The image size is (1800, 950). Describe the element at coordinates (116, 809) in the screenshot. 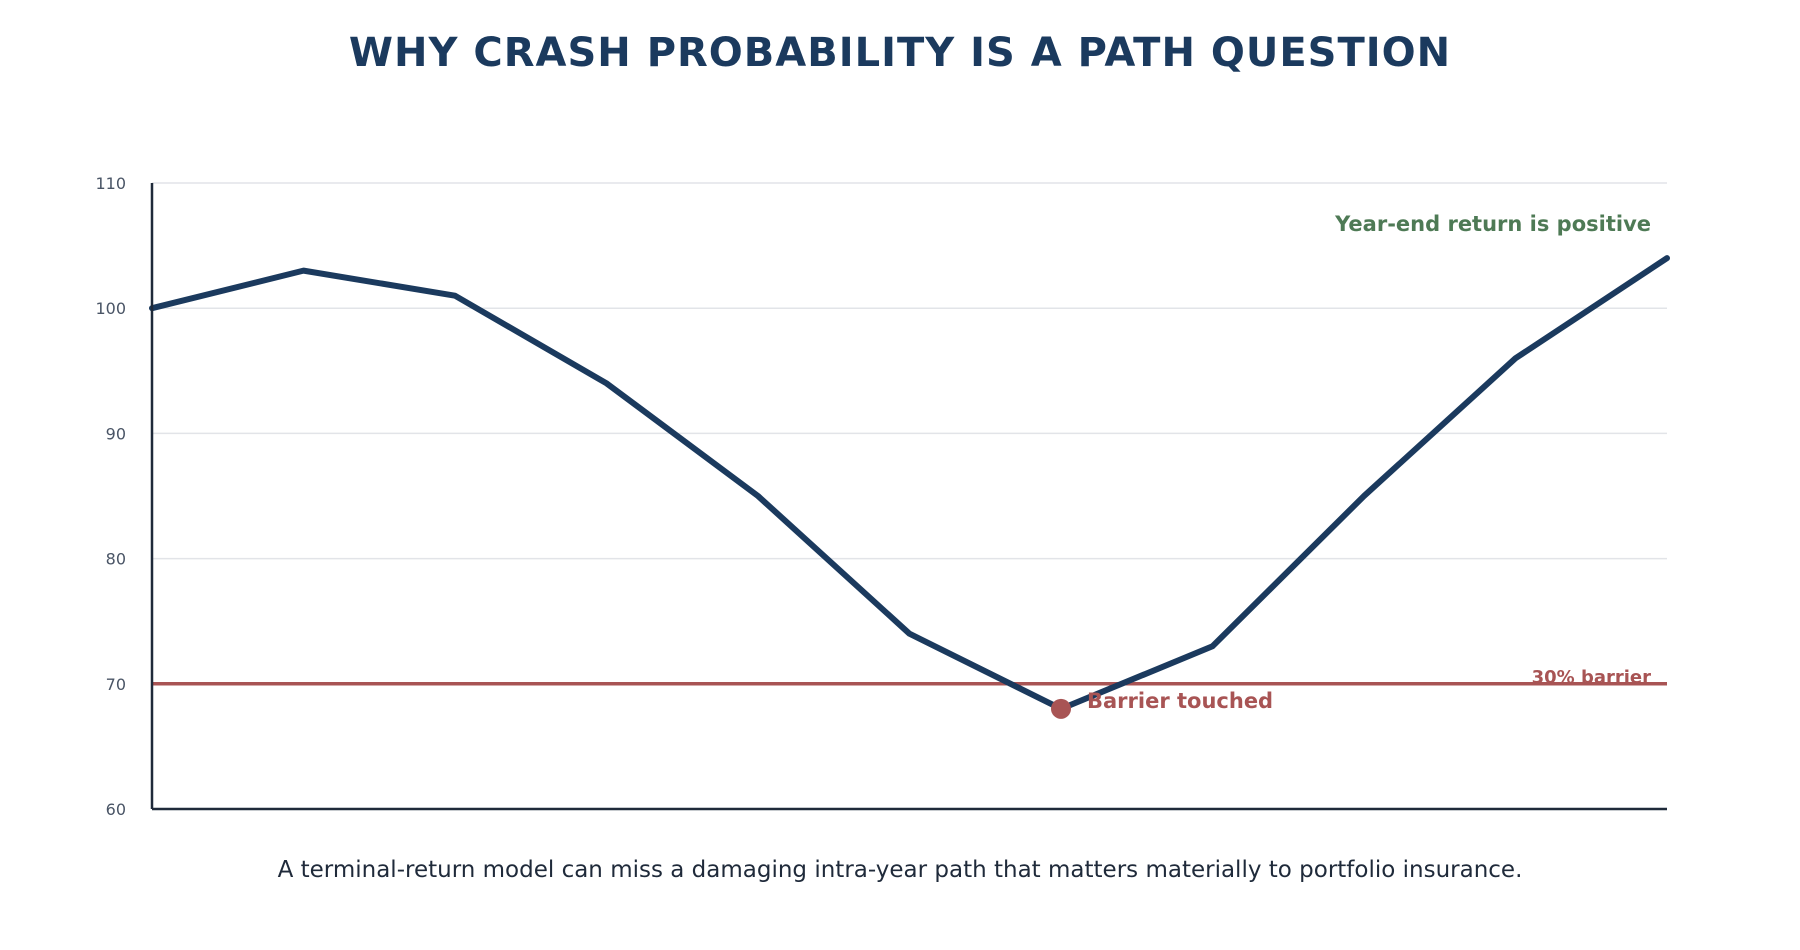

I see `y-tick-label: 60` at that location.